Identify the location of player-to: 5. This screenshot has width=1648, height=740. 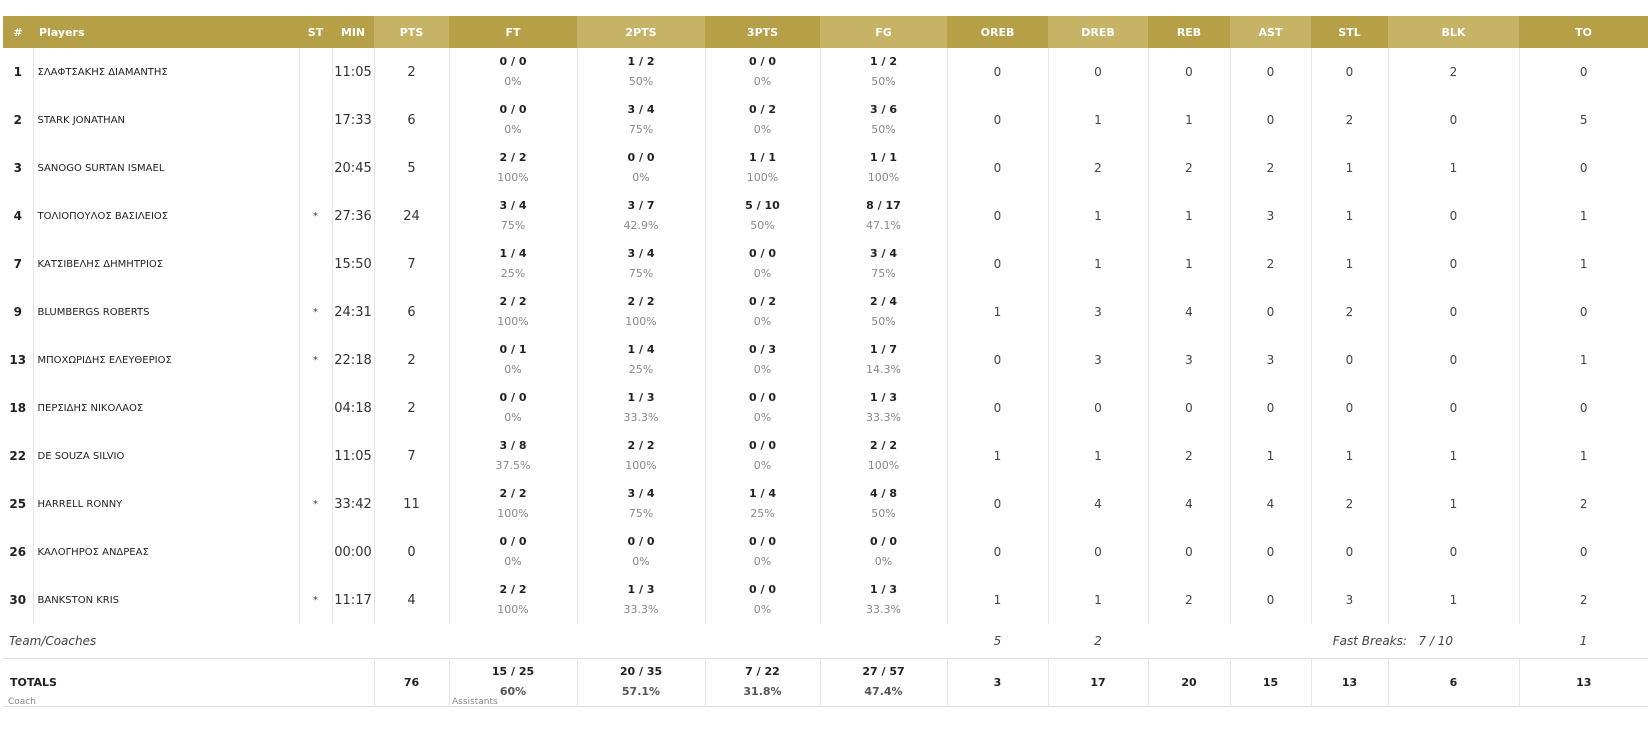
(1583, 120).